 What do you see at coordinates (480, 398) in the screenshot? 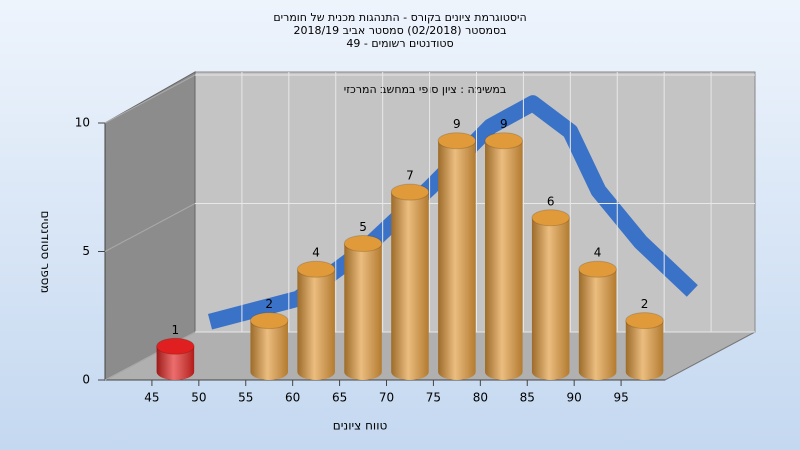
I see `x-tick-label: 80` at bounding box center [480, 398].